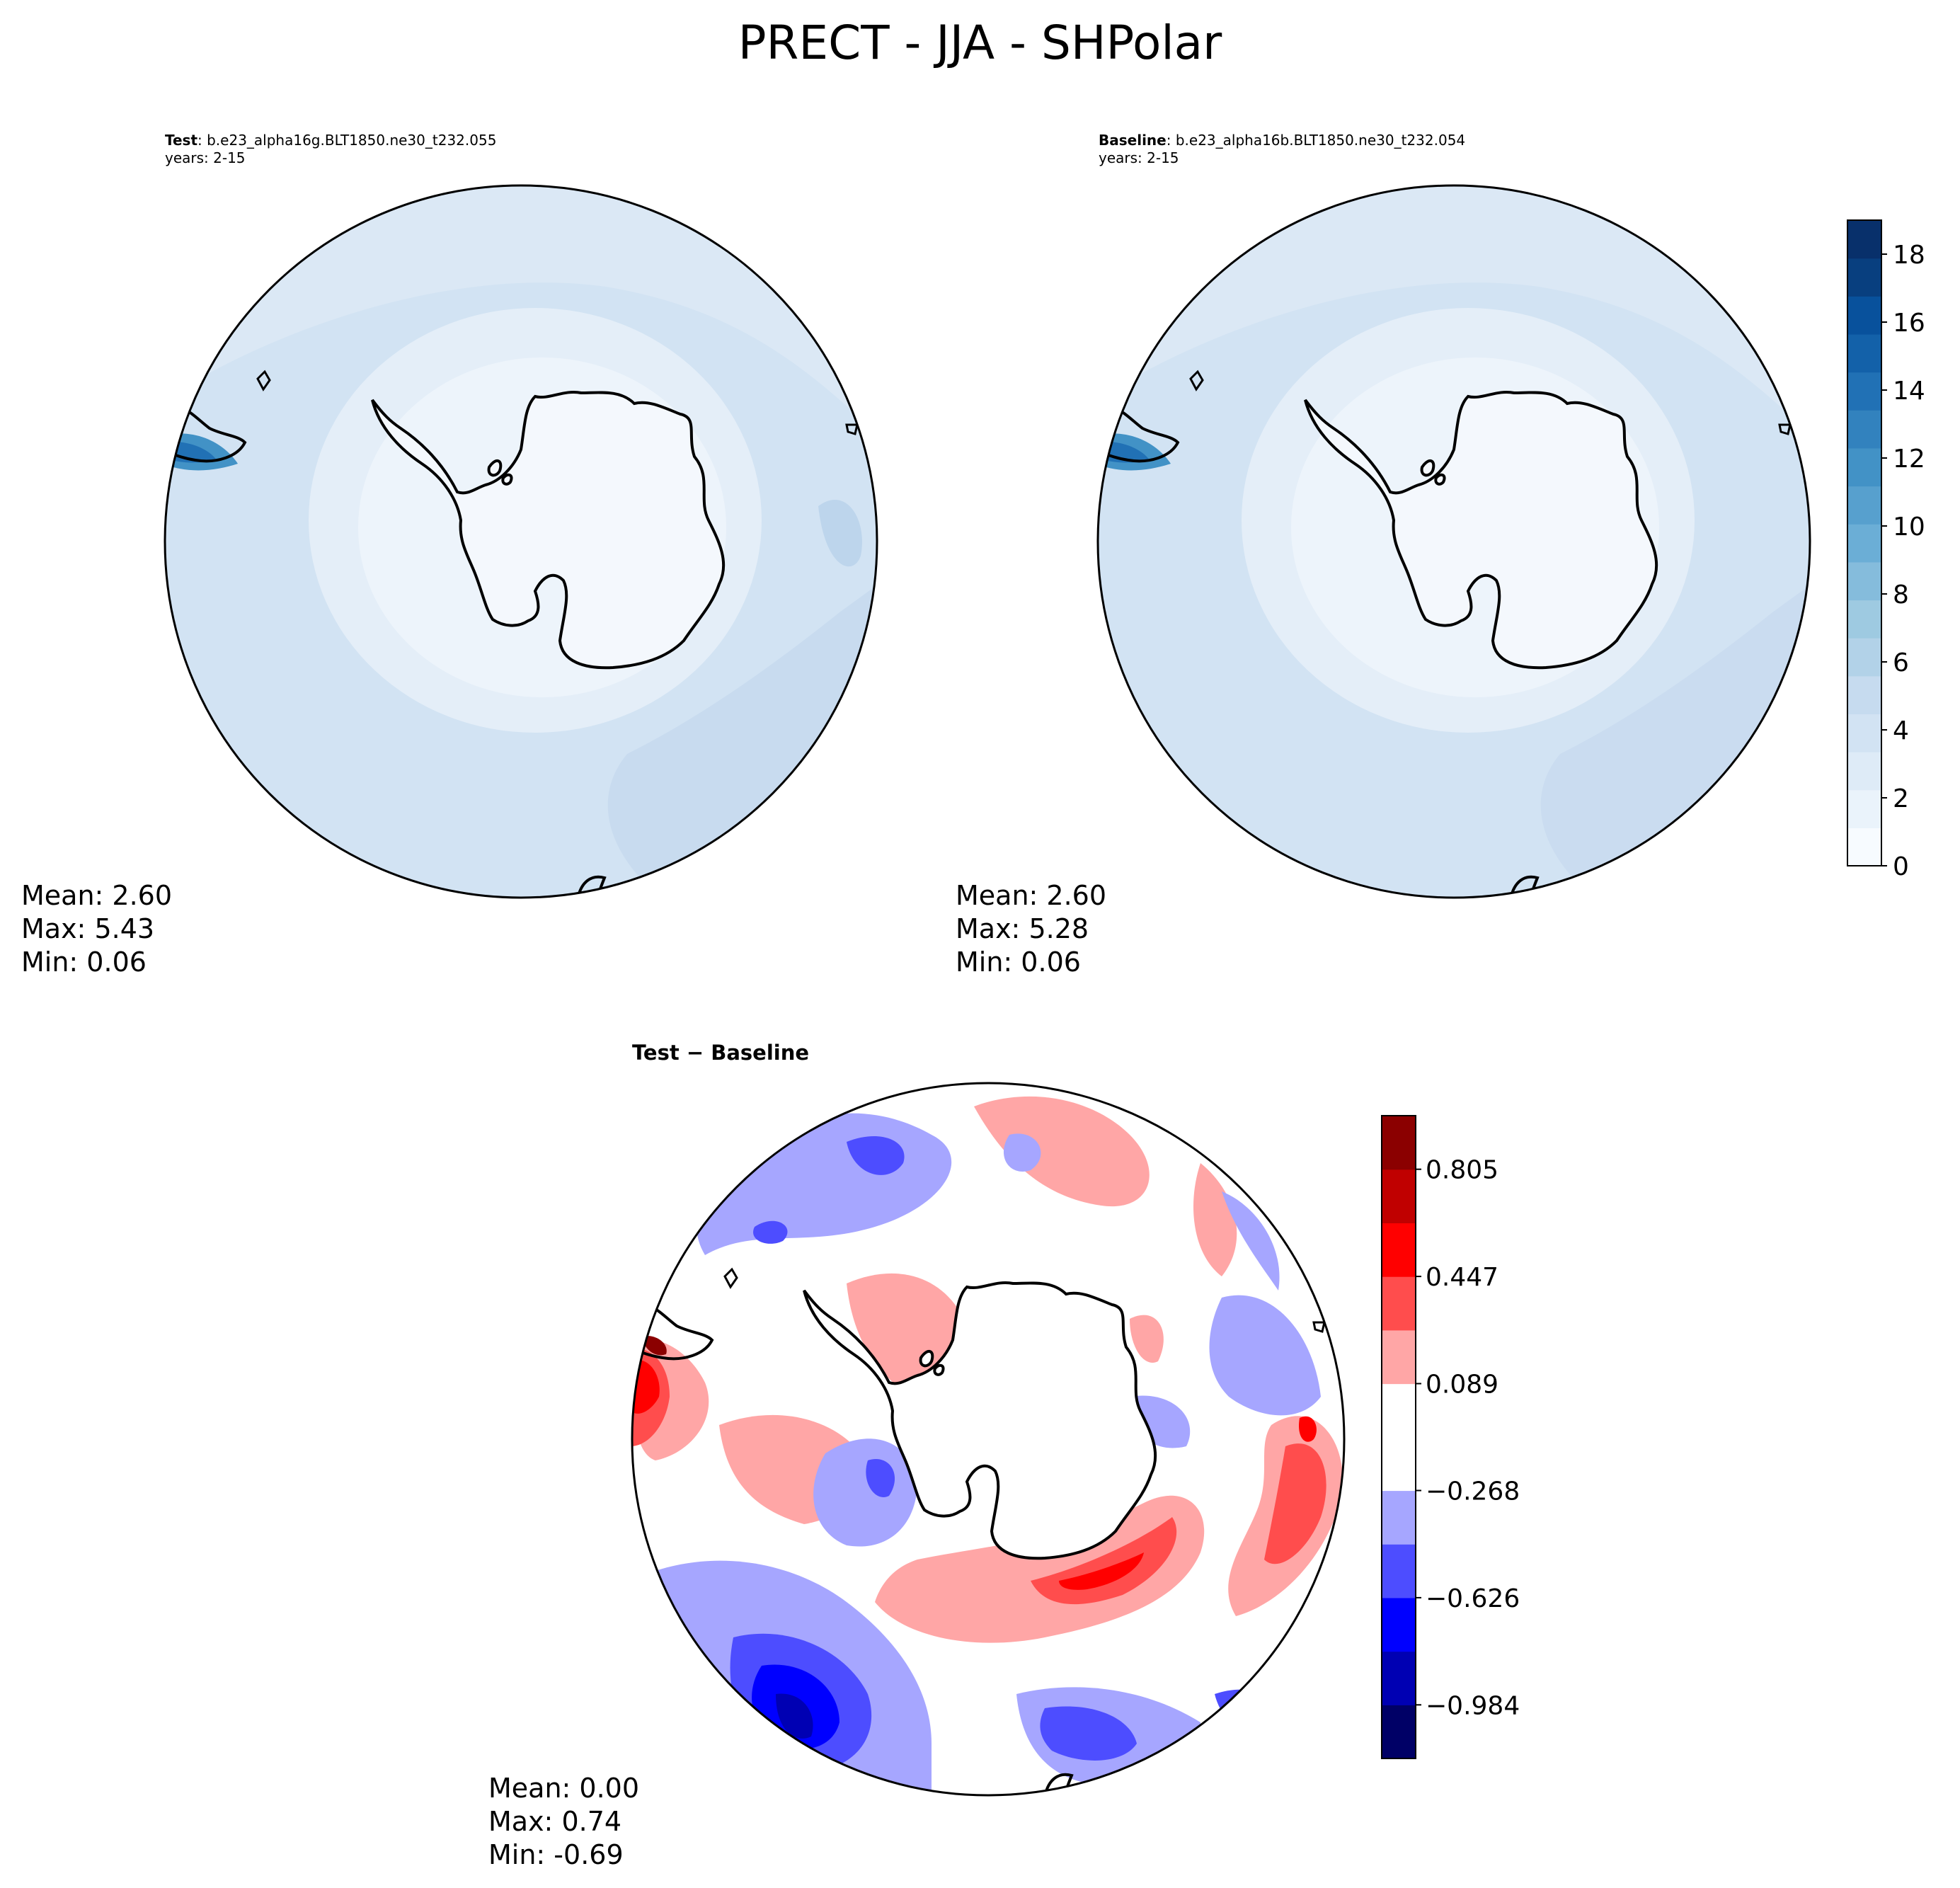 This screenshot has height=1888, width=1960. I want to click on test-mean: Mean: 2.60, so click(97, 896).